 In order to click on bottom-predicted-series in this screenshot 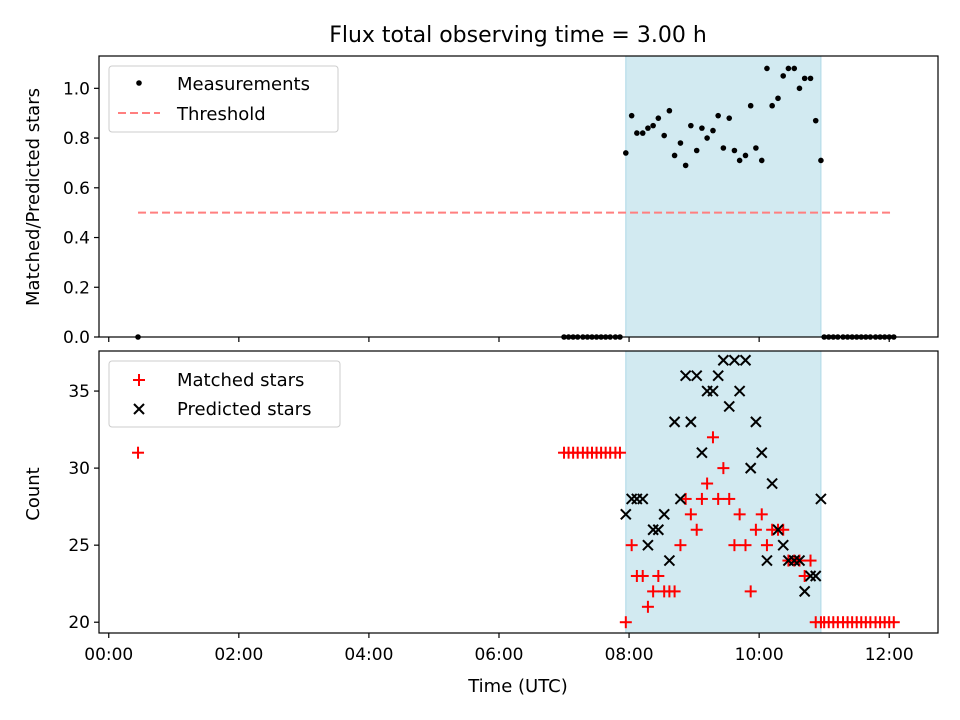, I will do `click(723, 476)`.